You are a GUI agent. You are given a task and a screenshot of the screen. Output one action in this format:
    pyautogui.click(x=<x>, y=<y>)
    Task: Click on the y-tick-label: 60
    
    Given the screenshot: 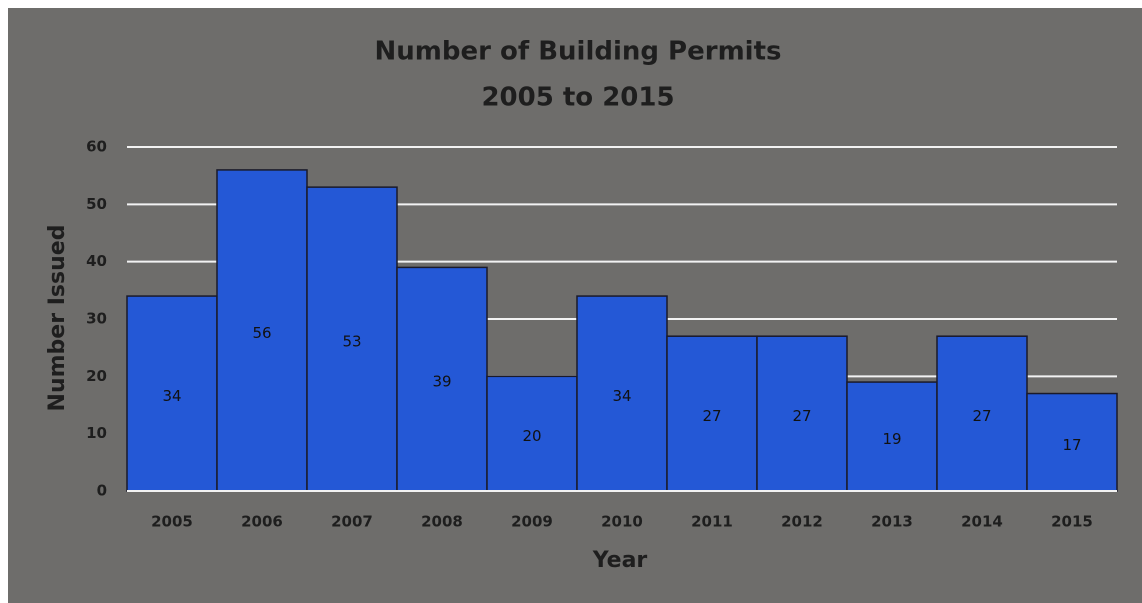 What is the action you would take?
    pyautogui.click(x=96, y=147)
    